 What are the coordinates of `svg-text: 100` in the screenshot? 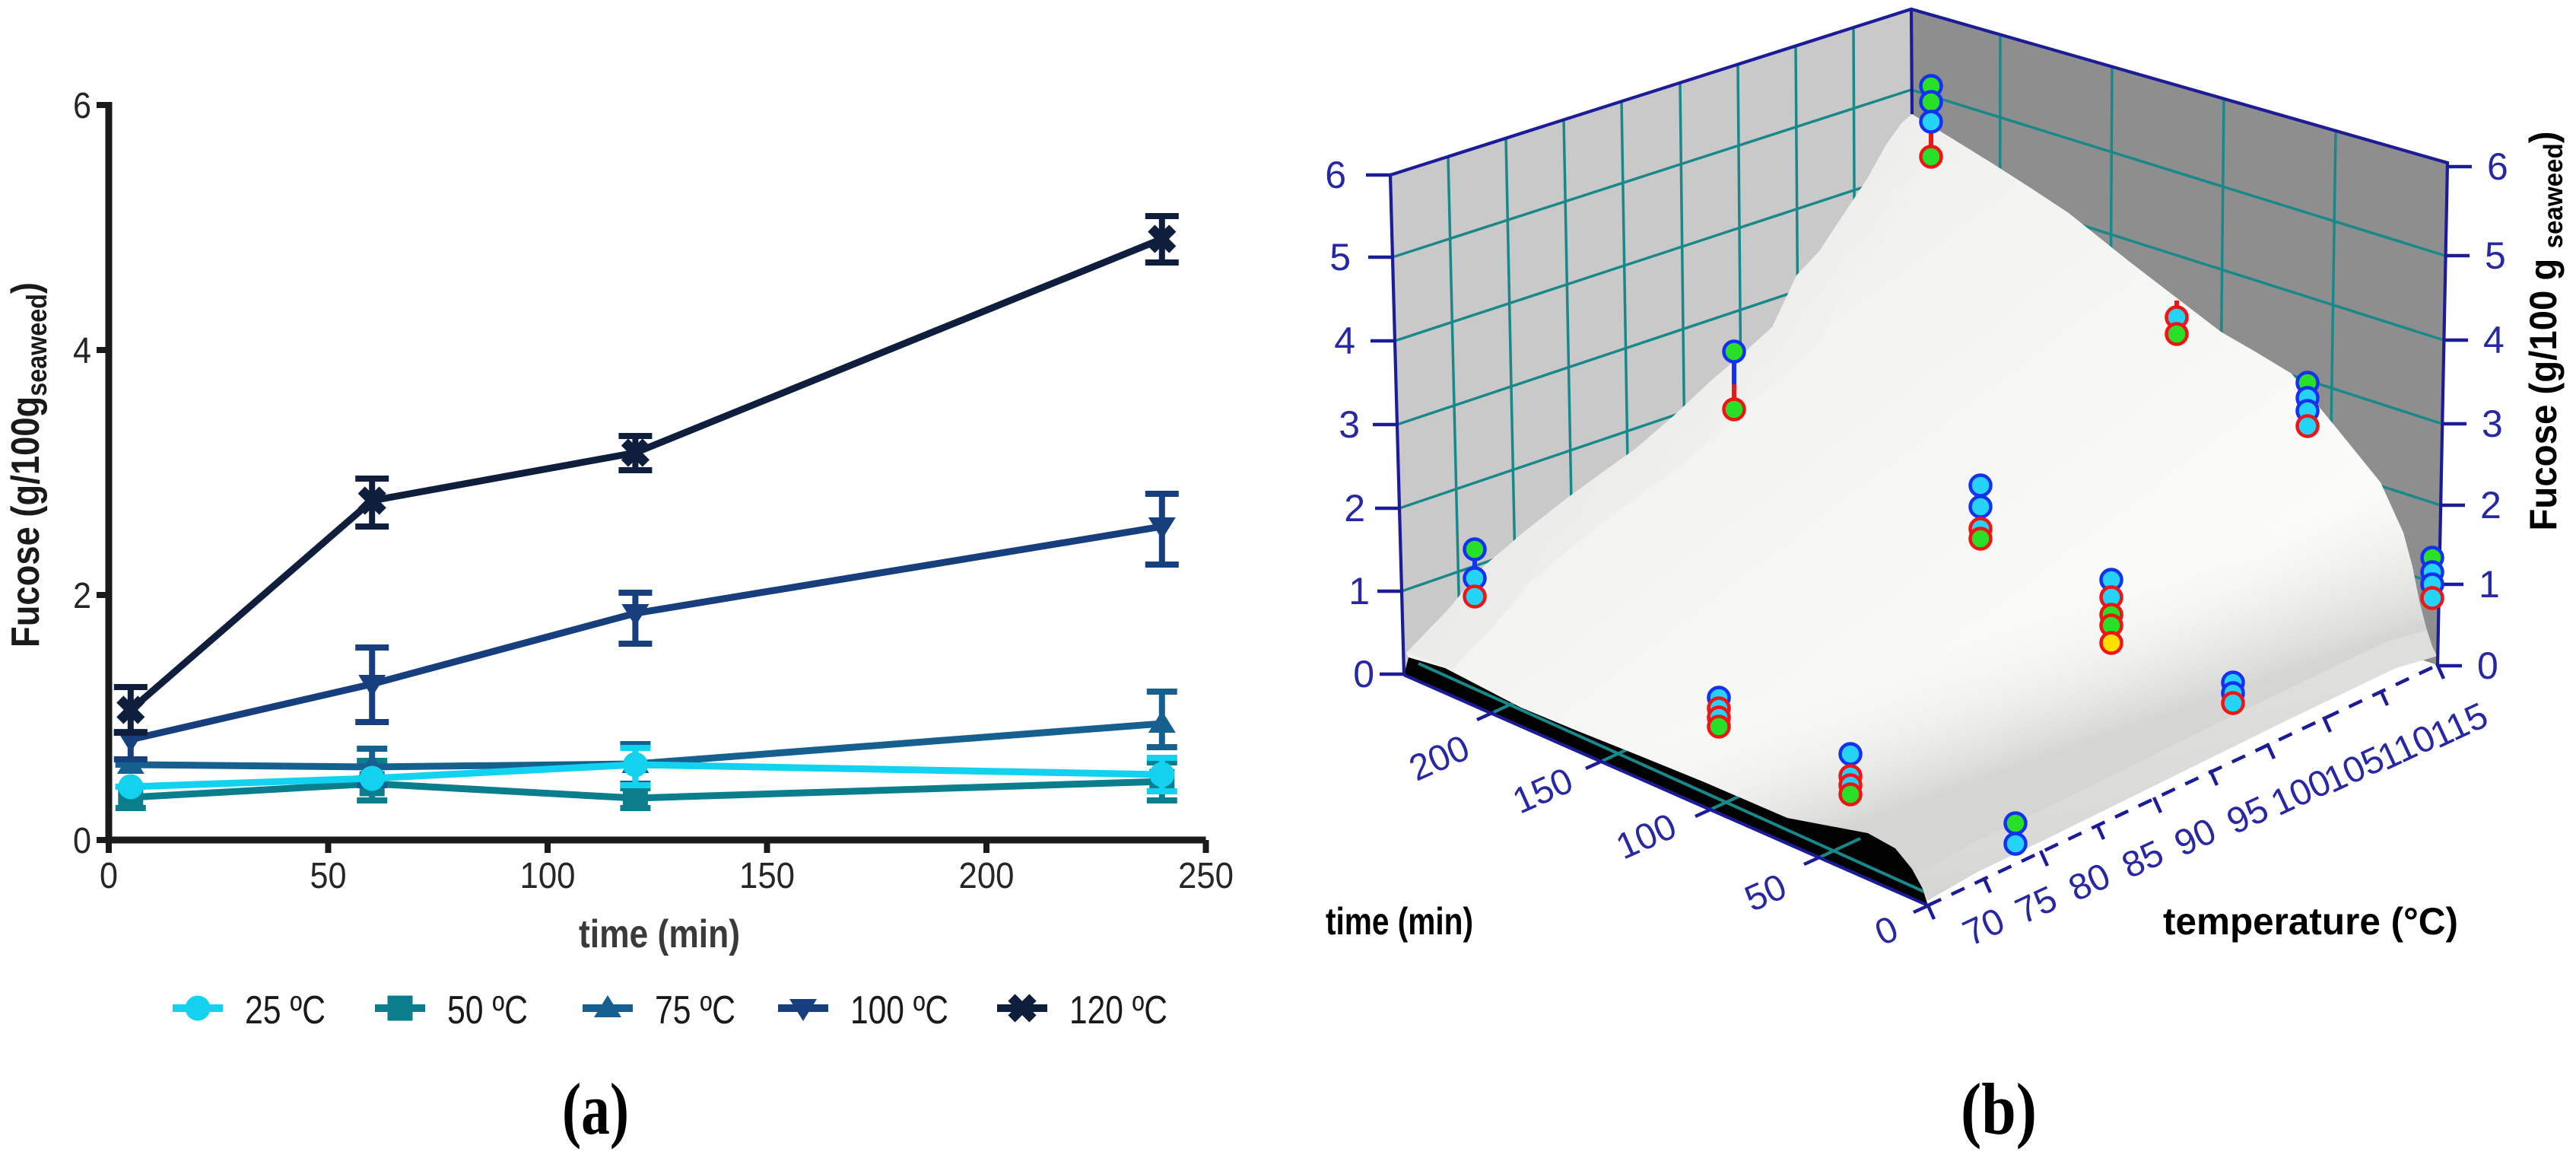 It's located at (548, 876).